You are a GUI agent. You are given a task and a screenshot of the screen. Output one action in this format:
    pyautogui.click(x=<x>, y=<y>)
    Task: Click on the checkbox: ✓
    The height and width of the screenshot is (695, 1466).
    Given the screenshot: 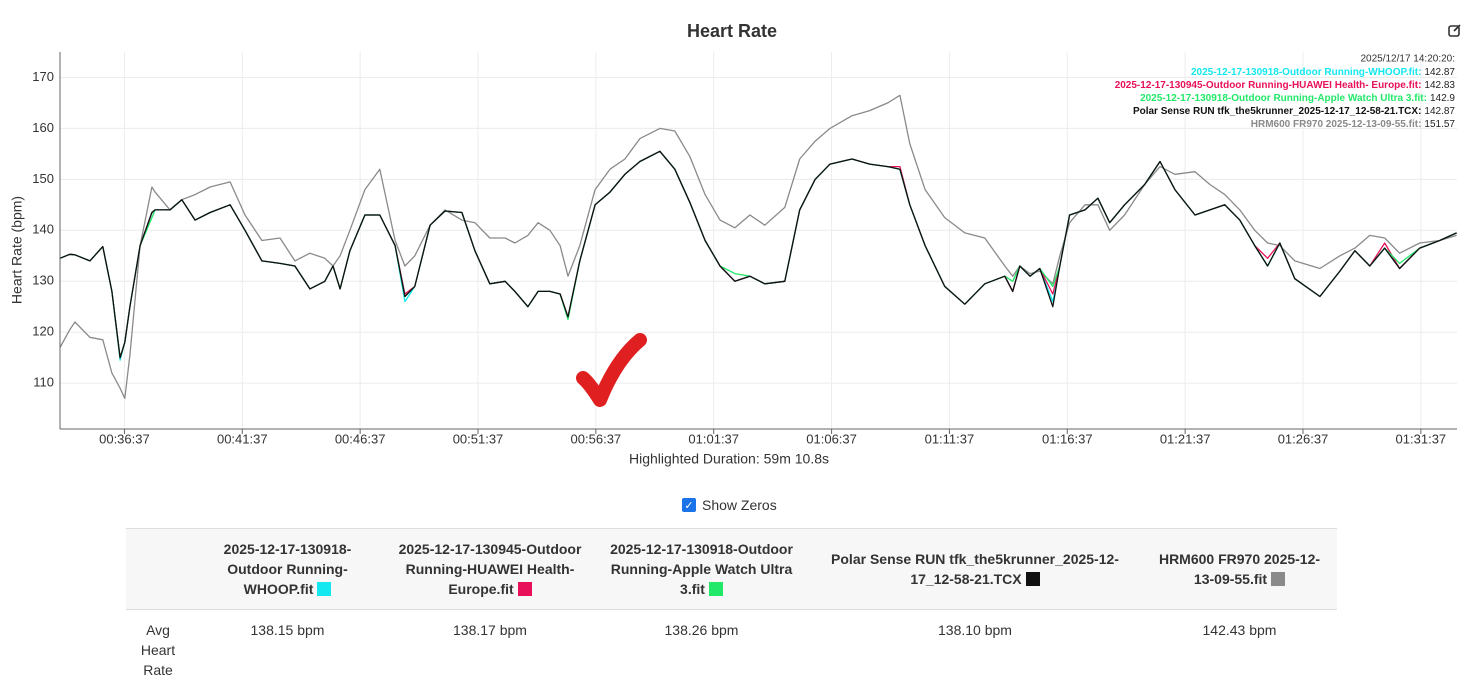 What is the action you would take?
    pyautogui.click(x=689, y=505)
    